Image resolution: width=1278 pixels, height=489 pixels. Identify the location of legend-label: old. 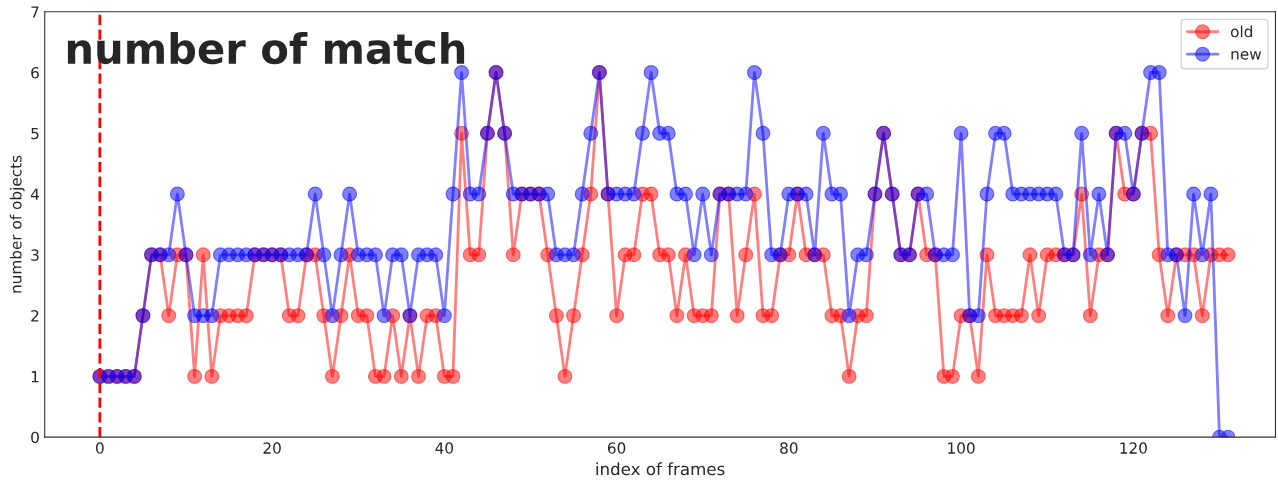
(1241, 31).